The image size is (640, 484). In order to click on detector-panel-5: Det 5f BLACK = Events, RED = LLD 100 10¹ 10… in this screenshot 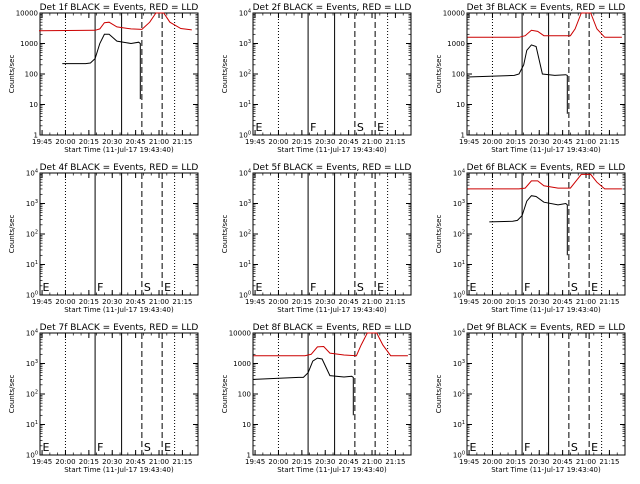, I will do `click(316, 238)`.